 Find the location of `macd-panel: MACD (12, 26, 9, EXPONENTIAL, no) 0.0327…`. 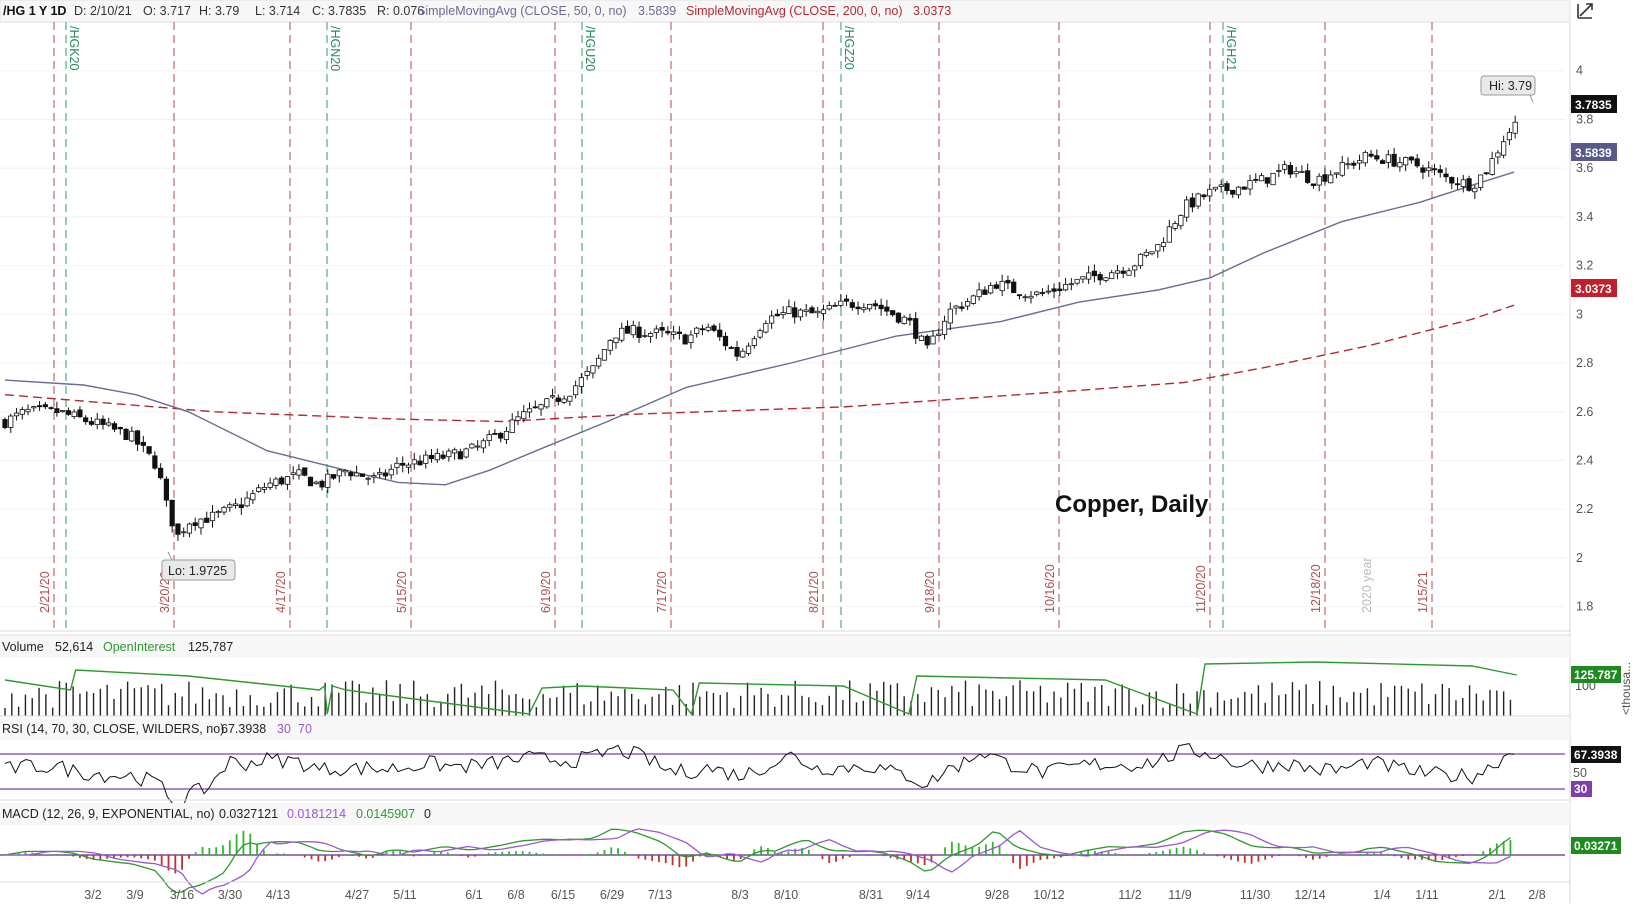

macd-panel: MACD (12, 26, 9, EXPONENTIAL, no) 0.0327… is located at coordinates (810, 849).